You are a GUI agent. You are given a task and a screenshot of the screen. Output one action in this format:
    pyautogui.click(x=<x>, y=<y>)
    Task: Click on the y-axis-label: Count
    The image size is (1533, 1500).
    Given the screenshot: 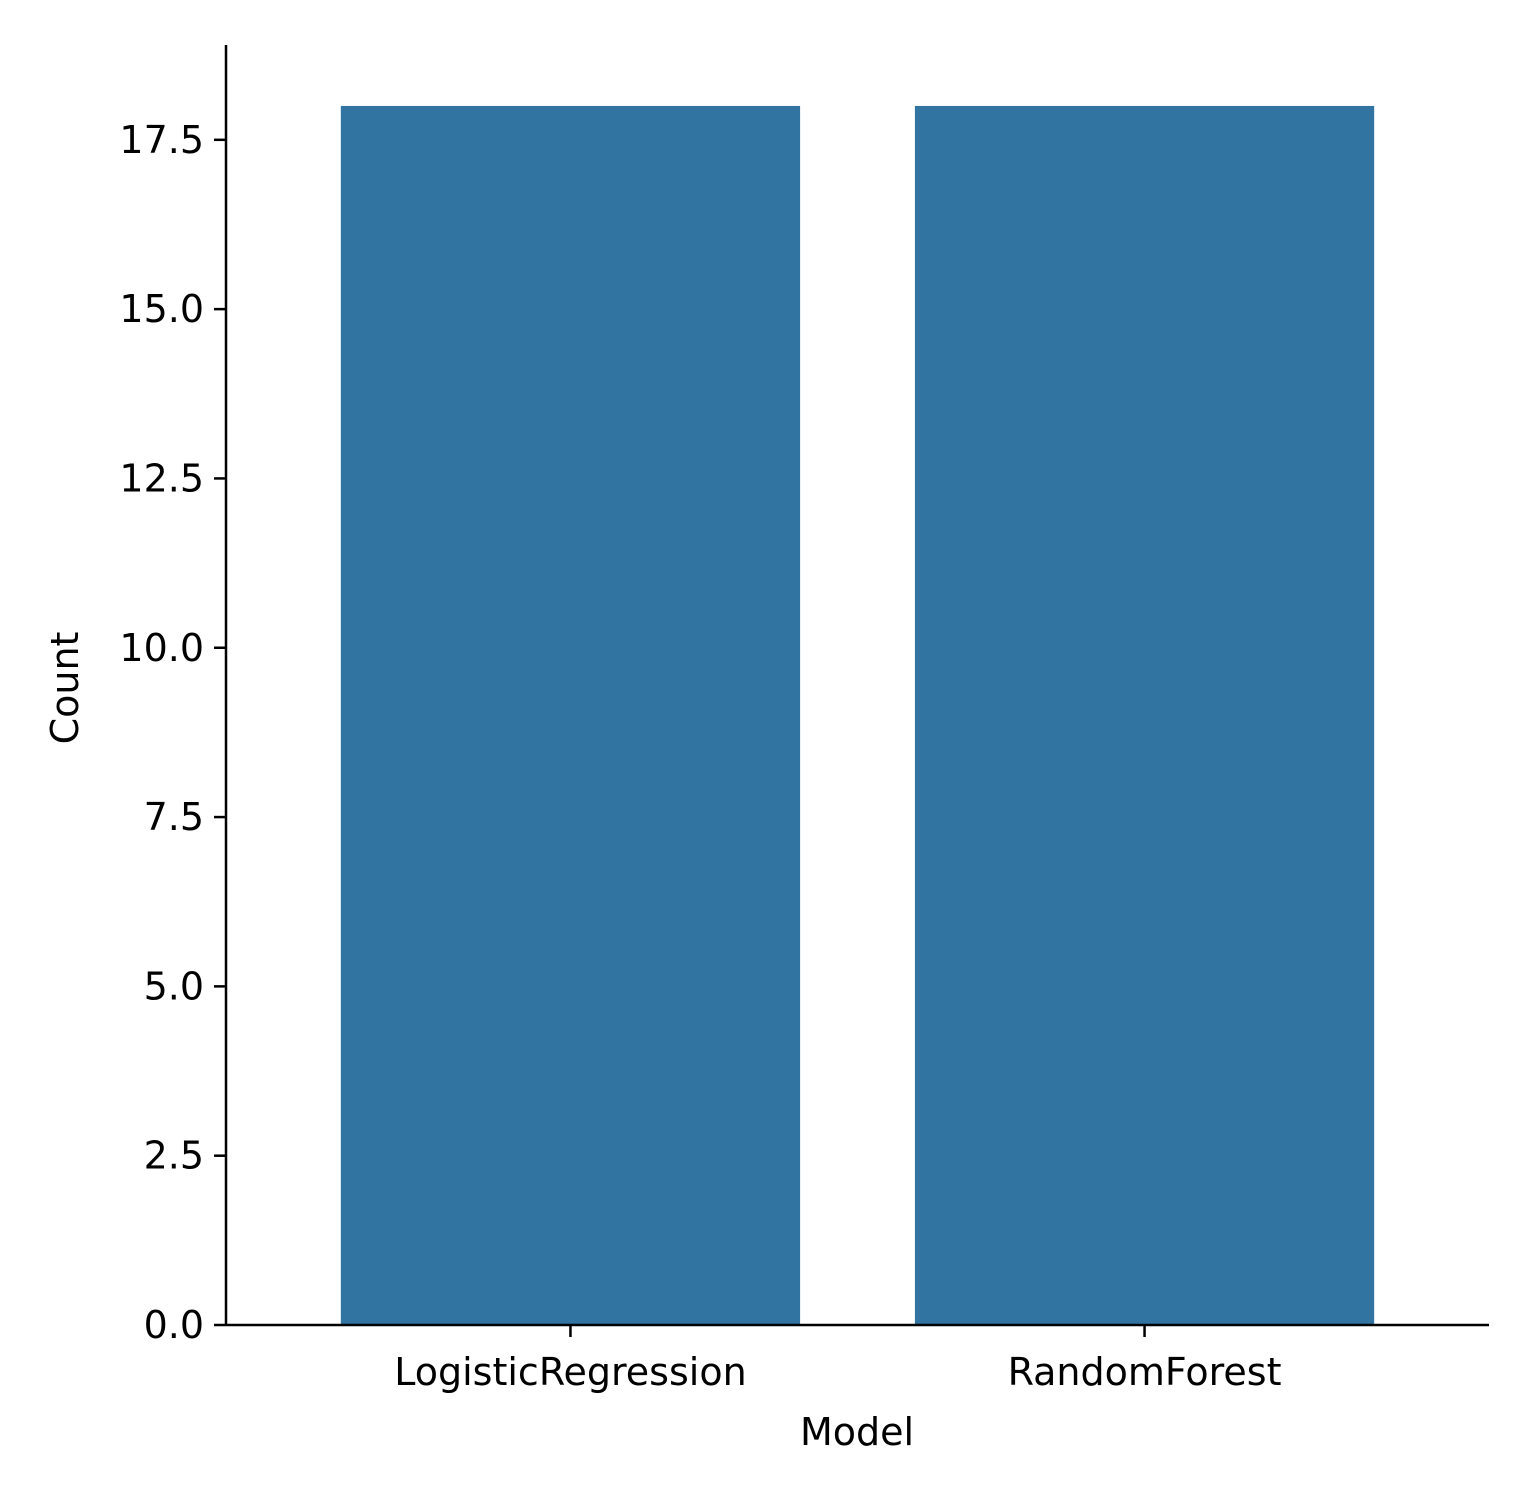 What is the action you would take?
    pyautogui.click(x=65, y=688)
    